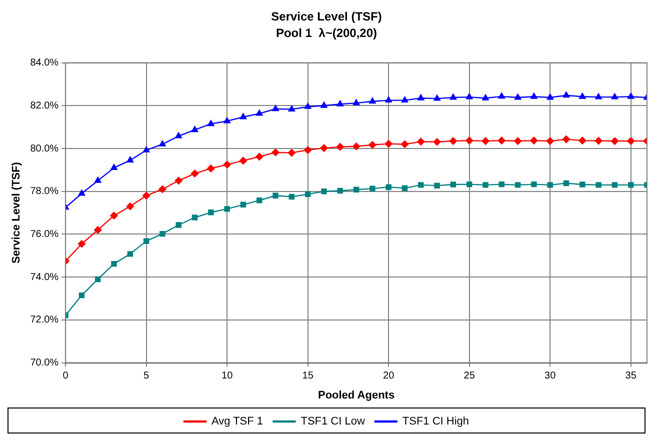  What do you see at coordinates (237, 422) in the screenshot?
I see `legend-label: Avg TSF 1` at bounding box center [237, 422].